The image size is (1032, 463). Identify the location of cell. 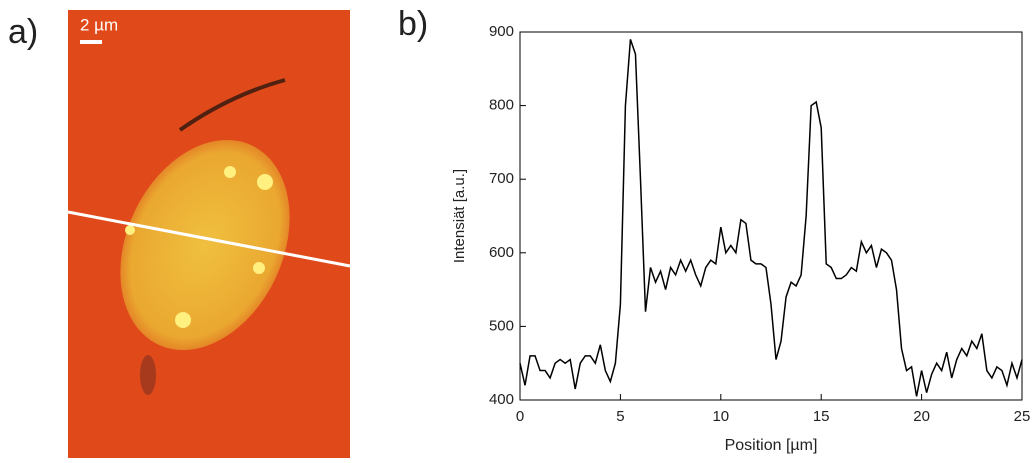
(205, 245).